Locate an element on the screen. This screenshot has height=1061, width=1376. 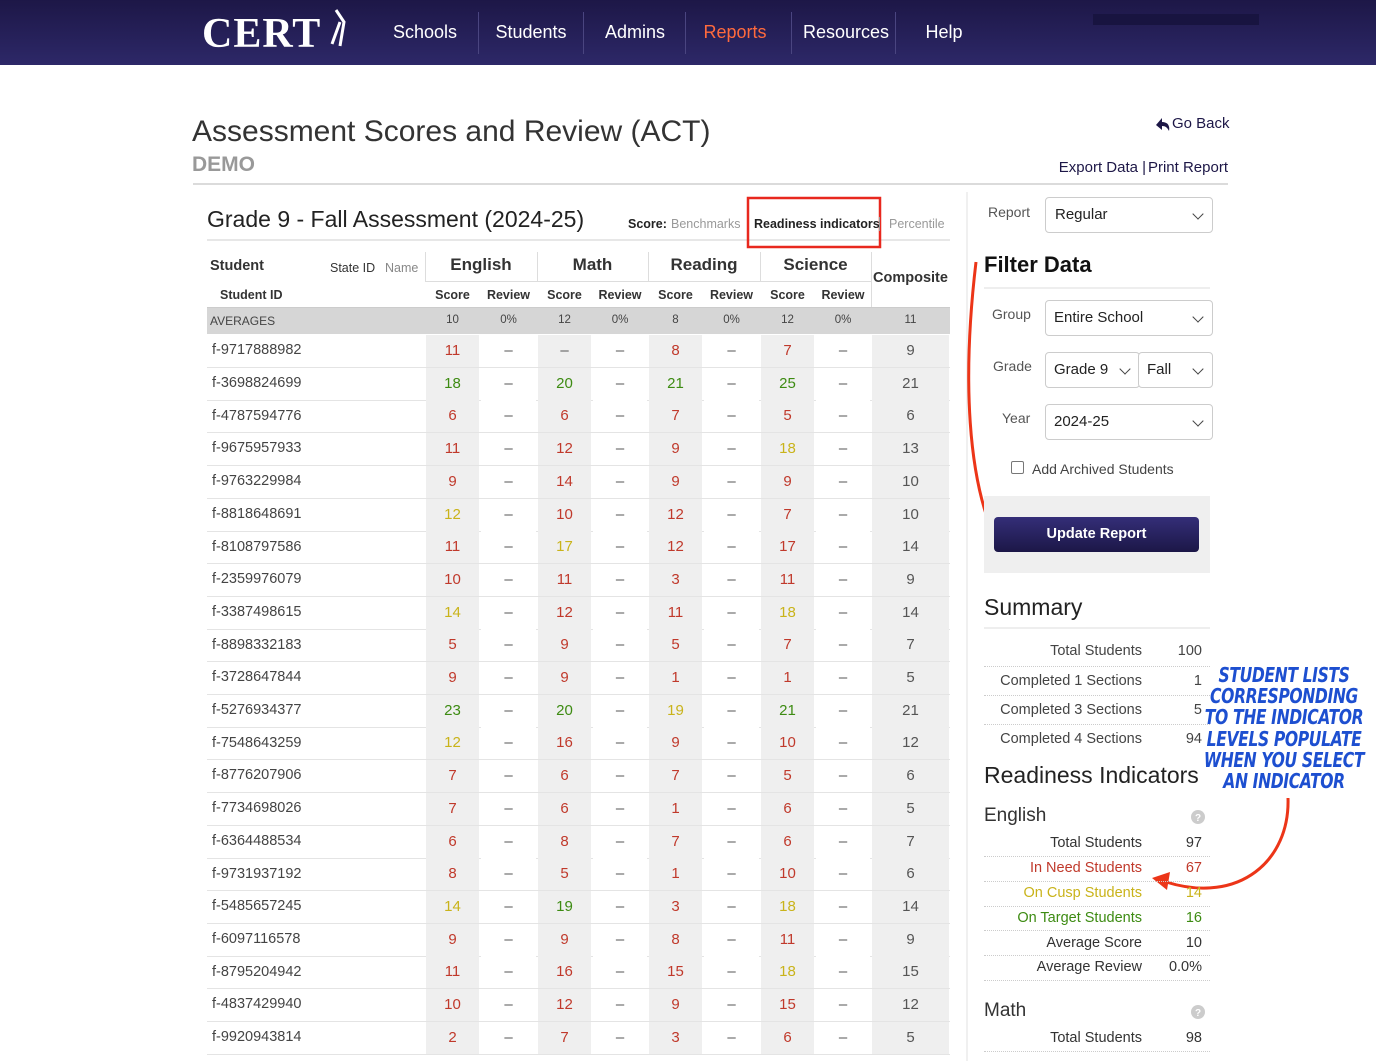
score-cell: 7 is located at coordinates (675, 841).